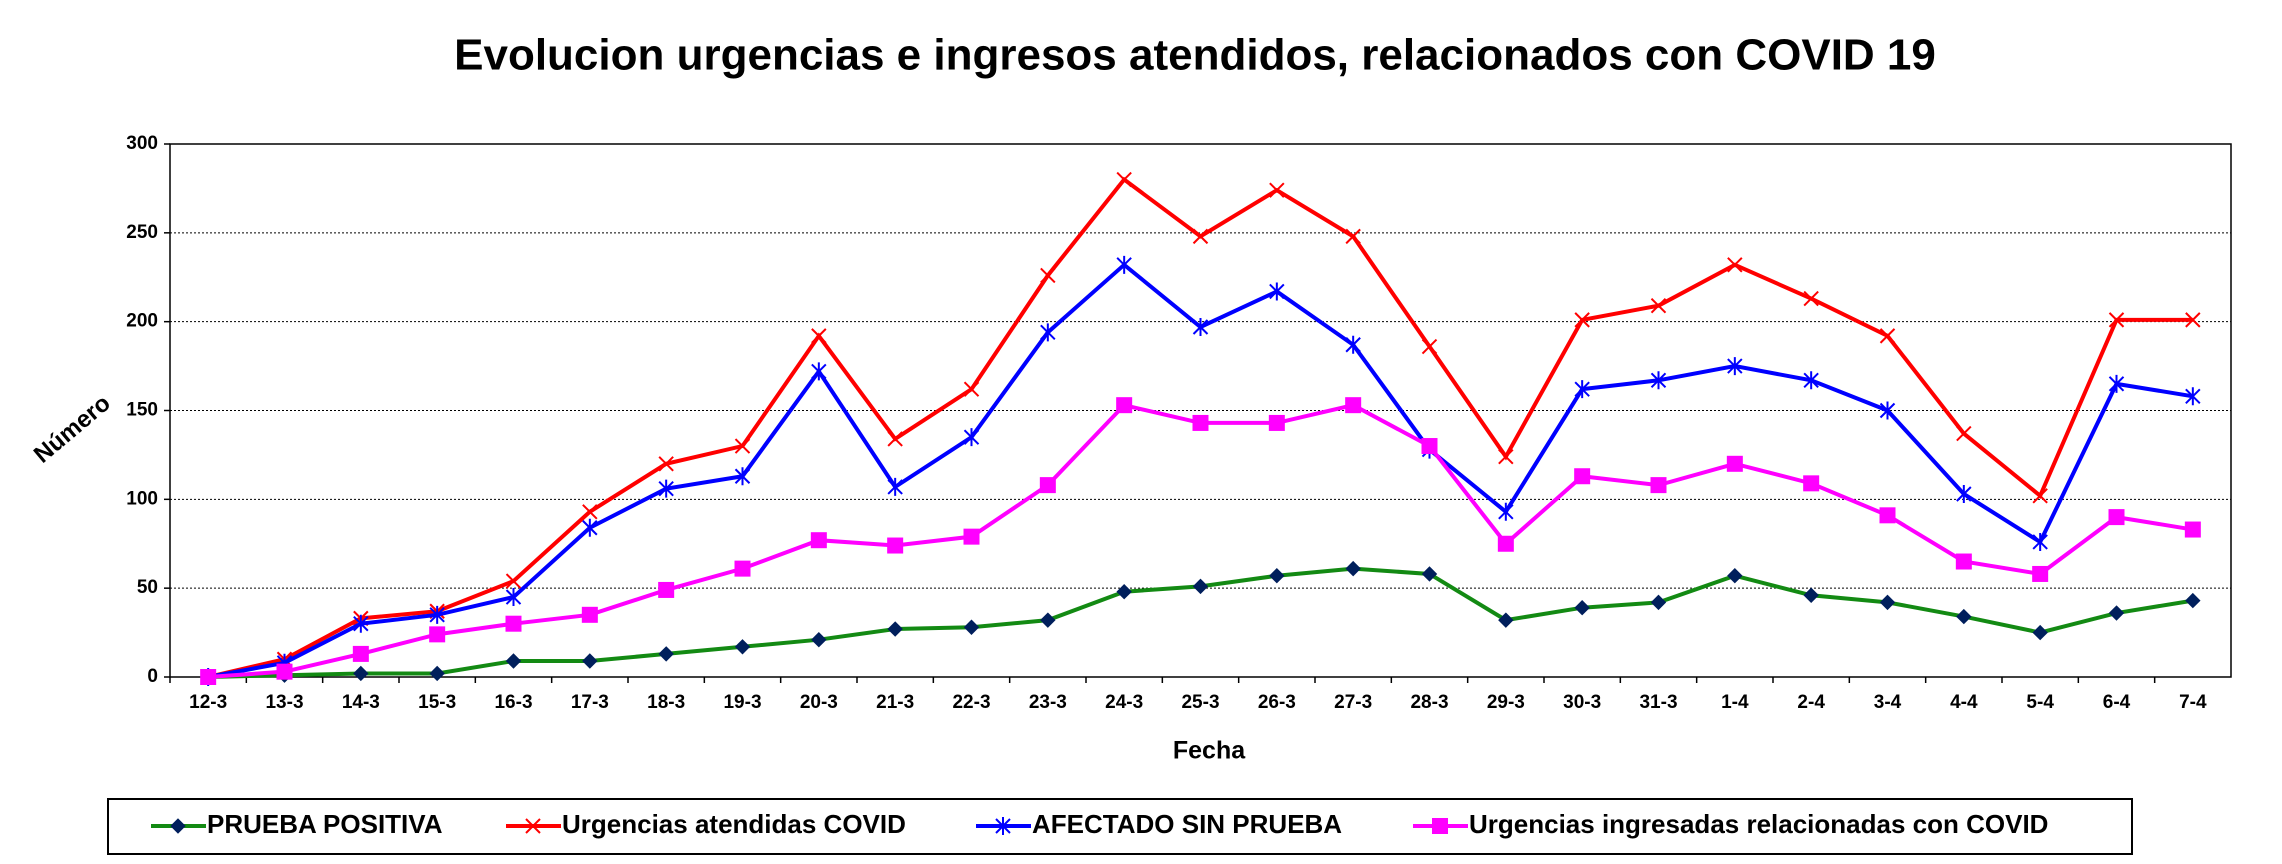 This screenshot has height=864, width=2282. Describe the element at coordinates (142, 321) in the screenshot. I see `y-tick-label: 200` at that location.